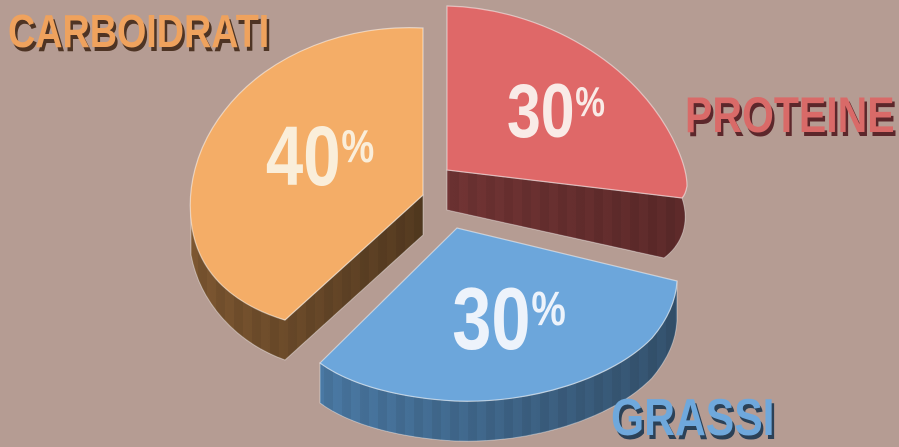 This screenshot has width=899, height=447. What do you see at coordinates (358, 145) in the screenshot?
I see `carboidrati-value-percent-sign: %` at bounding box center [358, 145].